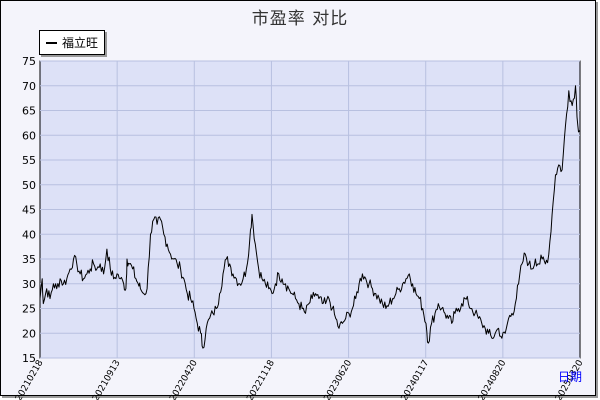  Describe the element at coordinates (416, 379) in the screenshot. I see `x-tick-label: 20240117` at that location.